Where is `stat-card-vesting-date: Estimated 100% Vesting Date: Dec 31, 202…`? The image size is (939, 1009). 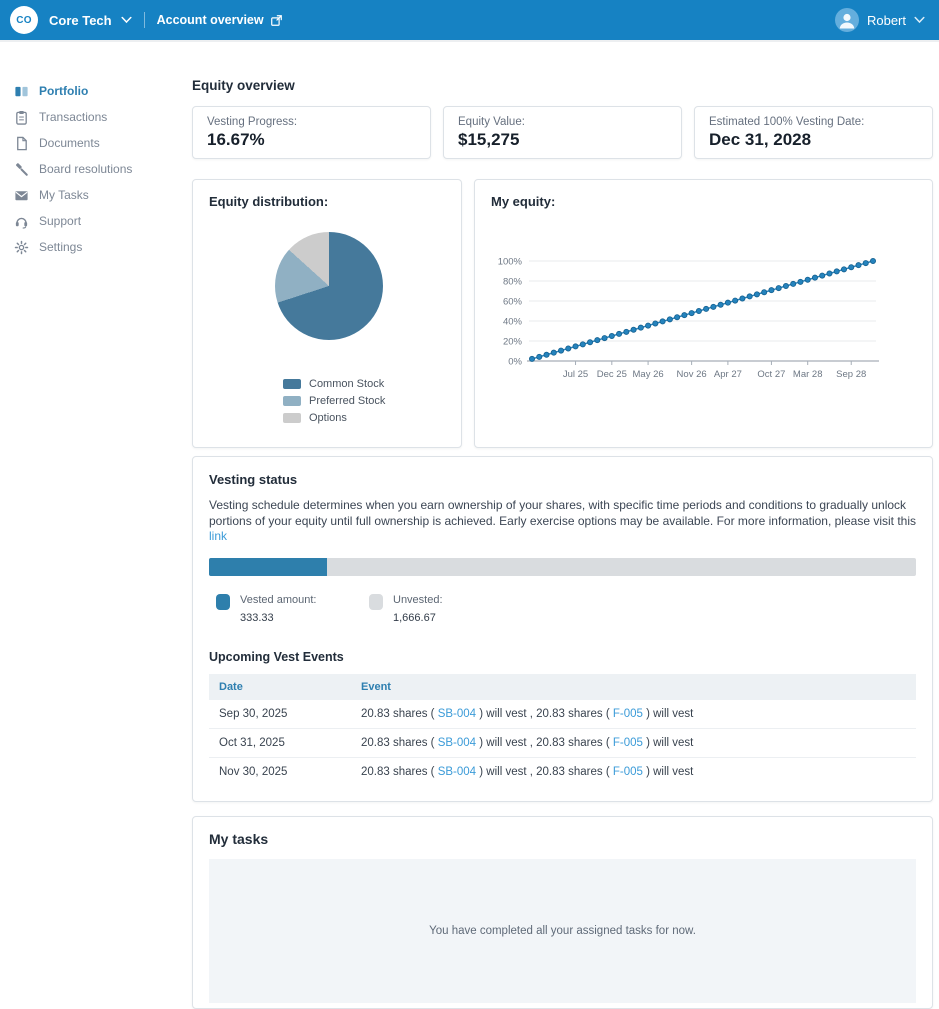
stat-card-vesting-date: Estimated 100% Vesting Date: Dec 31, 202… is located at coordinates (813, 132).